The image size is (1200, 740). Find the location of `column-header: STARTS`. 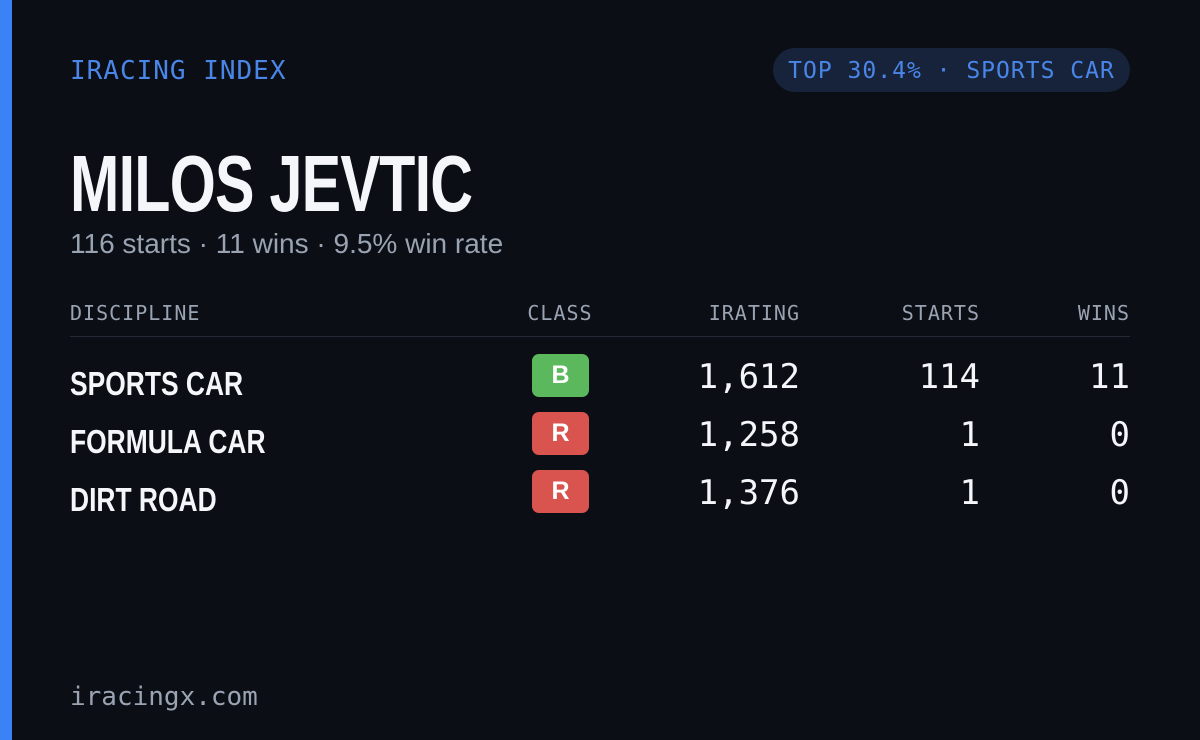

column-header: STARTS is located at coordinates (940, 313).